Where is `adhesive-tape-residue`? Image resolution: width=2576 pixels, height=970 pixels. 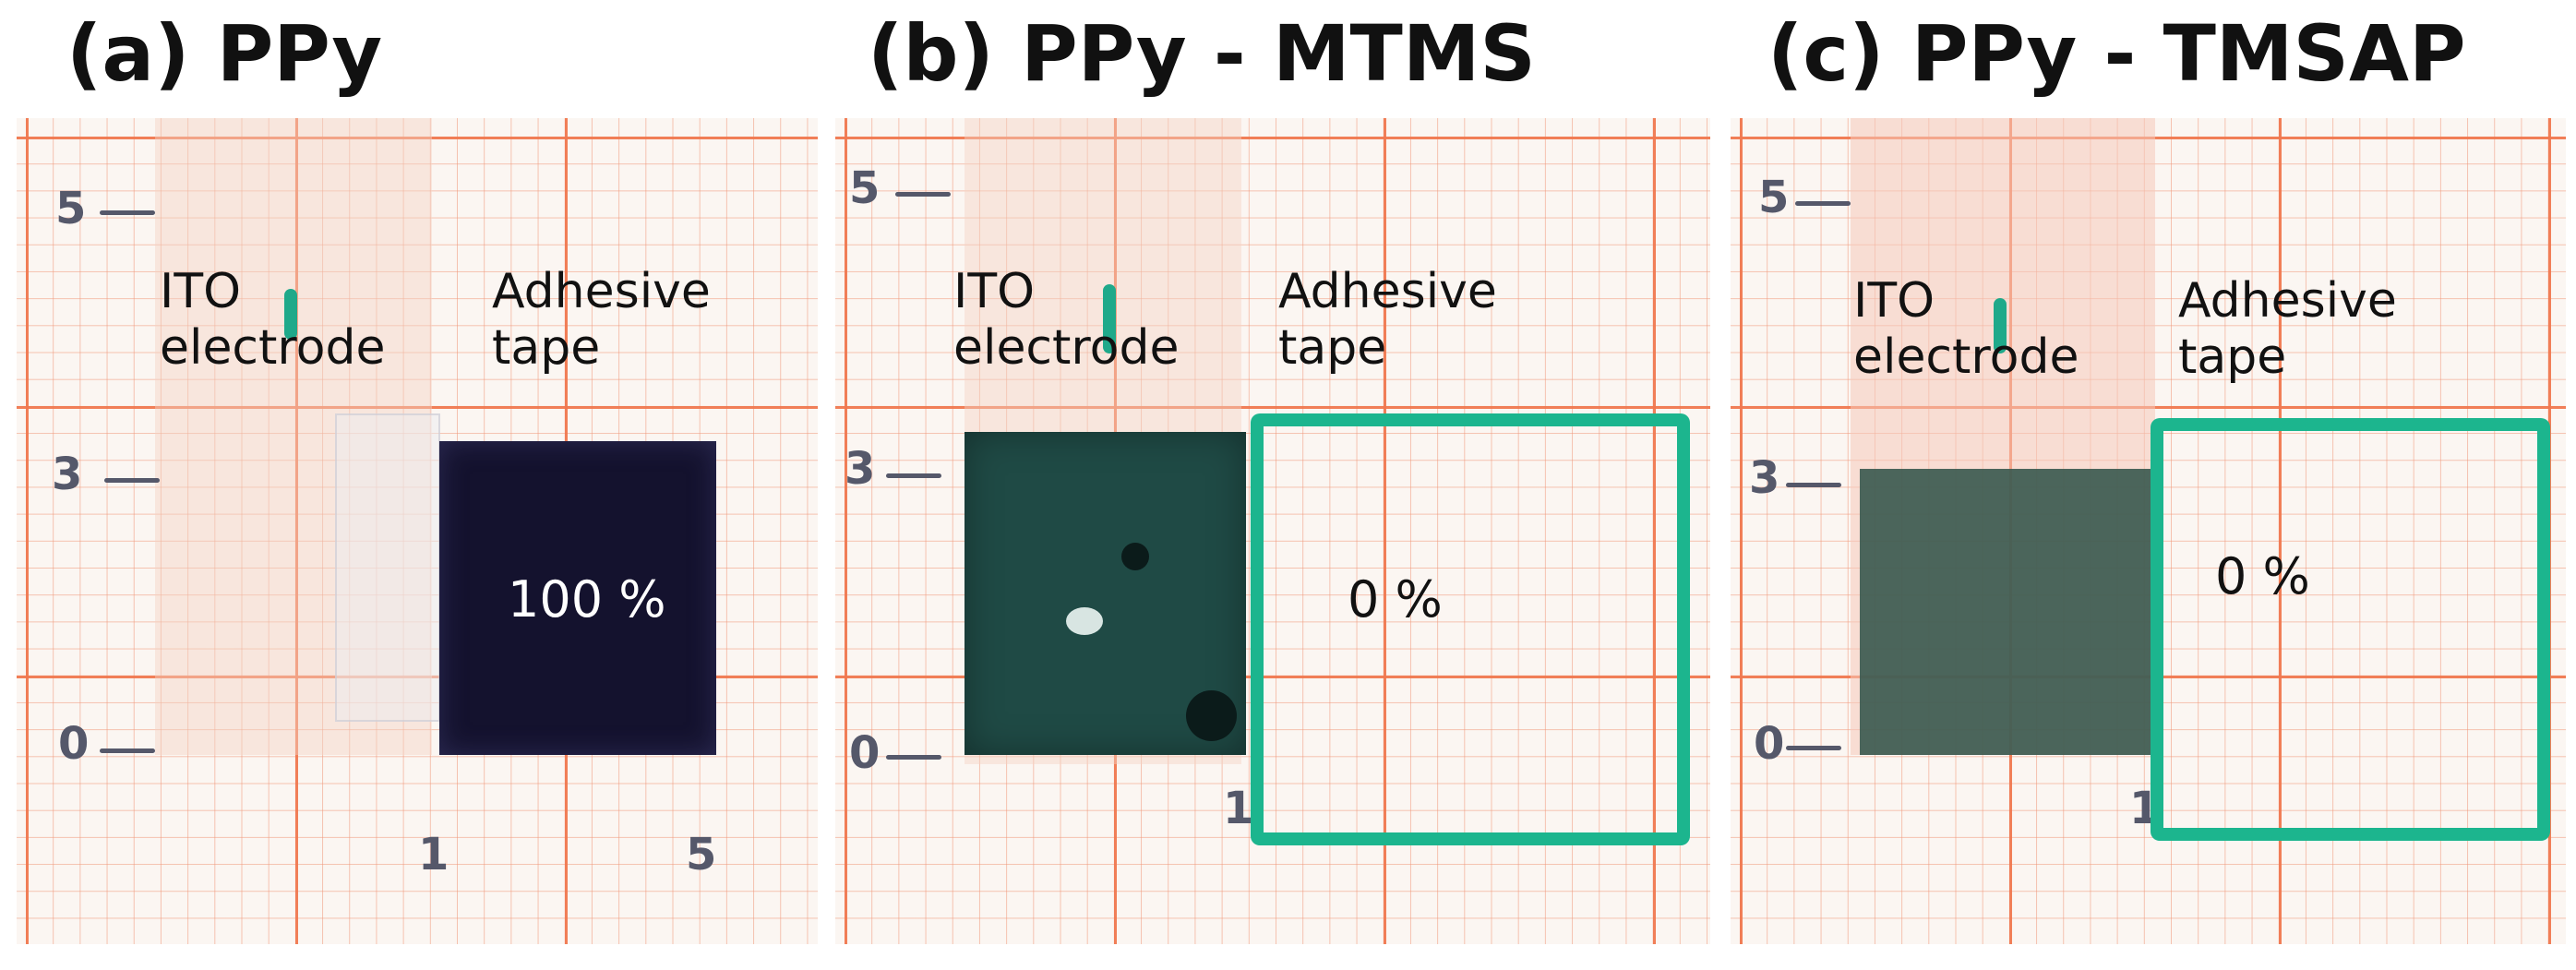 adhesive-tape-residue is located at coordinates (388, 567).